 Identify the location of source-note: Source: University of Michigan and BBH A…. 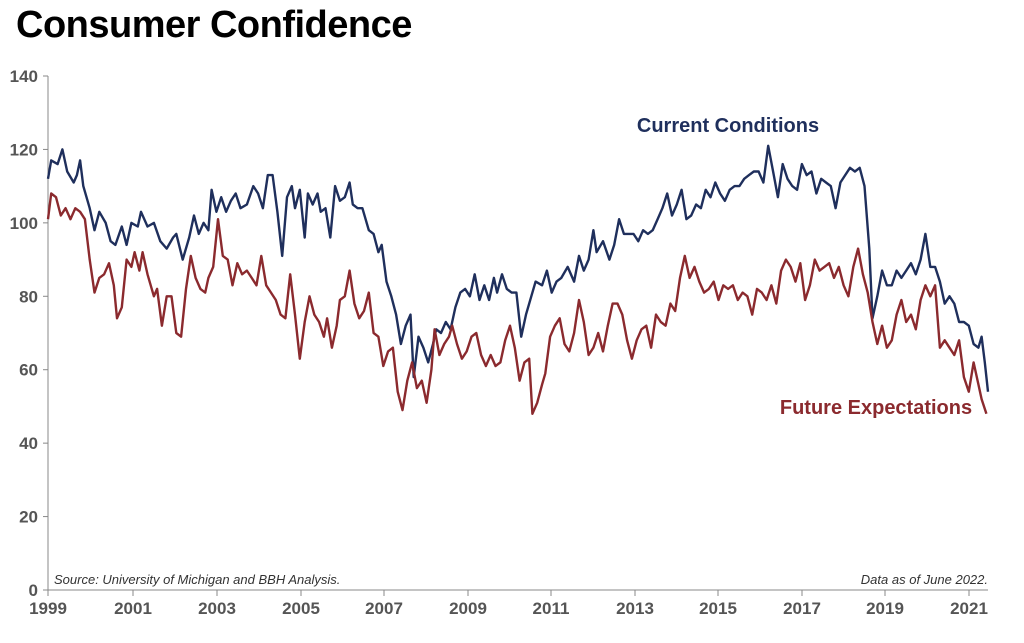
(197, 579).